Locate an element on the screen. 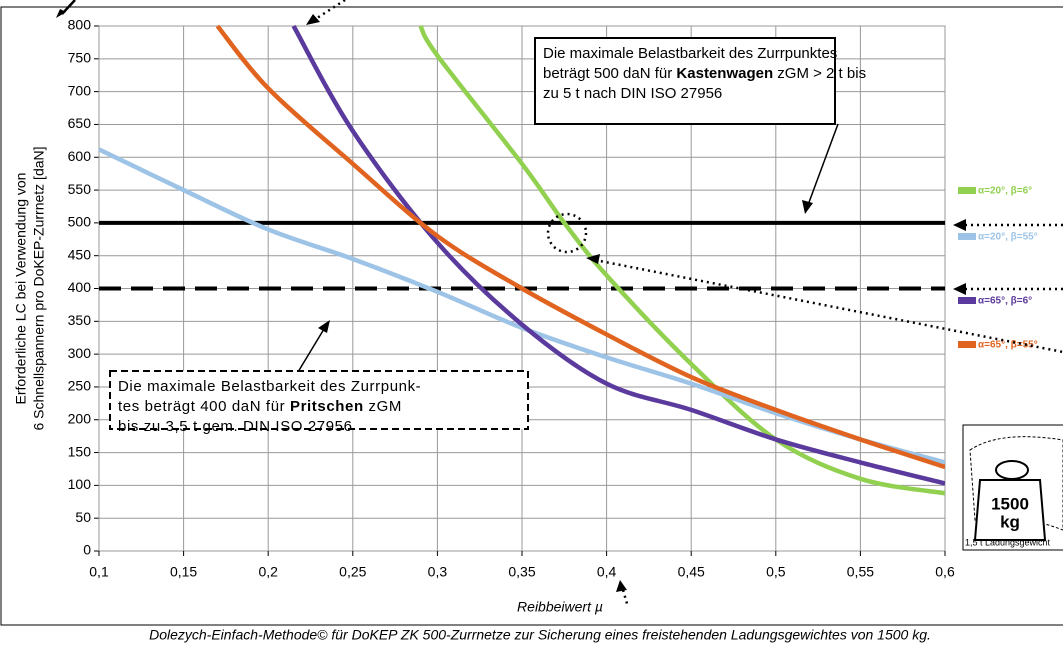 Image resolution: width=1063 pixels, height=647 pixels. weight-handle is located at coordinates (1012, 470).